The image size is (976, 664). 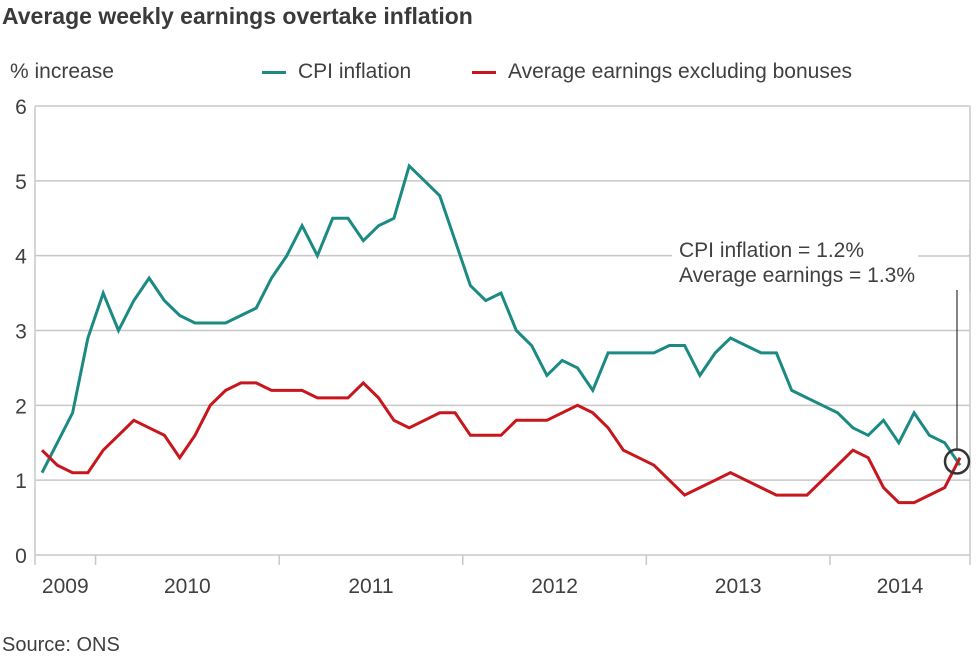 What do you see at coordinates (355, 71) in the screenshot?
I see `legend-label-cpi: CPI inflation` at bounding box center [355, 71].